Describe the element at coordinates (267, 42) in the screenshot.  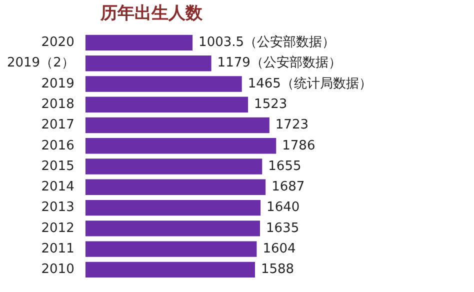
I see `data-label: 1003.5（公安部数据）` at that location.